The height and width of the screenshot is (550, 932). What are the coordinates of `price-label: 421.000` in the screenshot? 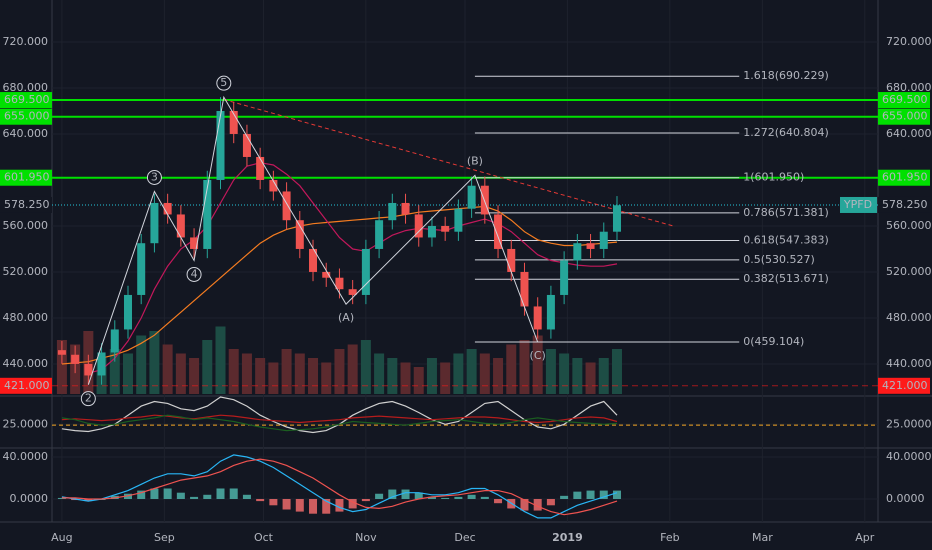 It's located at (27, 385).